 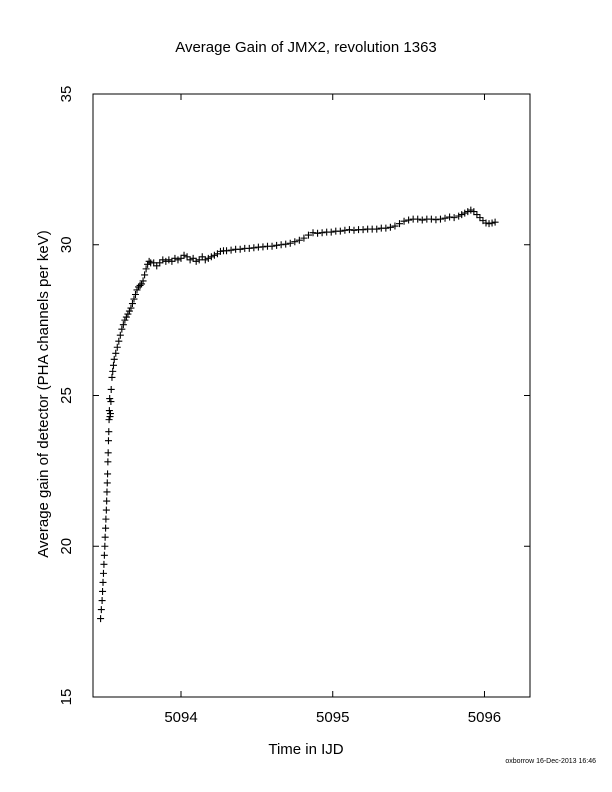 I want to click on y-tick-label: 20, so click(x=66, y=546).